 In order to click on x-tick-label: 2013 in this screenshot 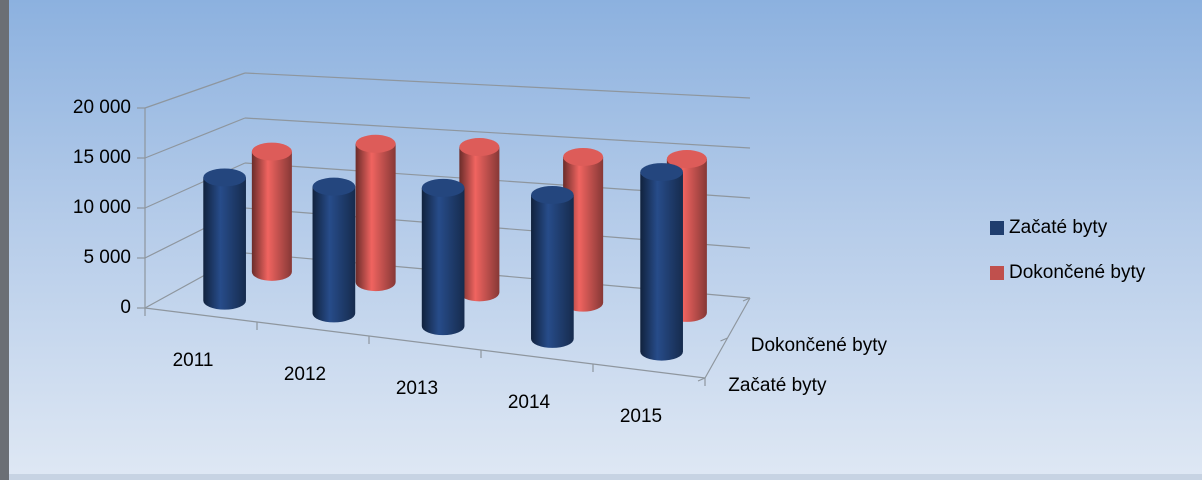, I will do `click(417, 388)`.